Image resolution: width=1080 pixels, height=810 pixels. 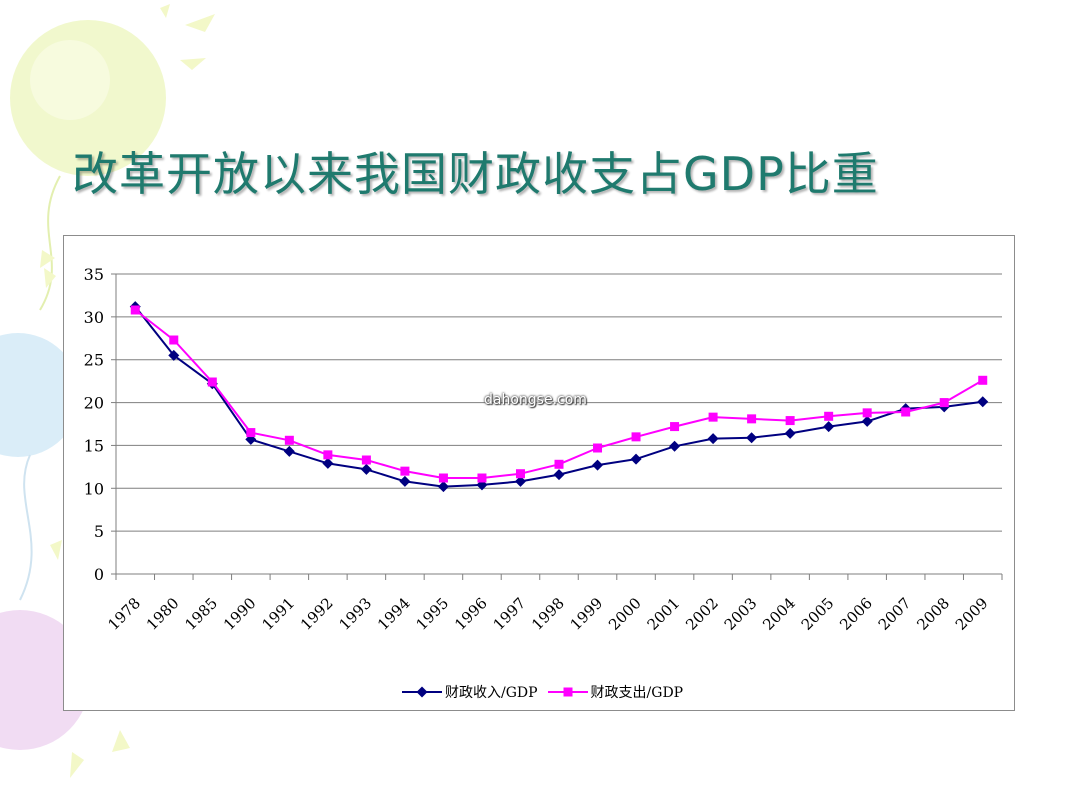 I want to click on x-tick-label: 1995, so click(x=433, y=614).